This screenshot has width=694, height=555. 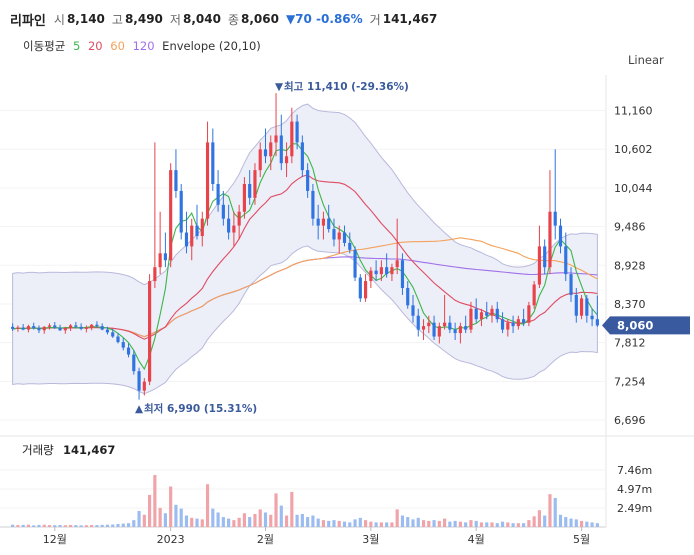 What do you see at coordinates (143, 46) in the screenshot?
I see `ma120-legend: 120` at bounding box center [143, 46].